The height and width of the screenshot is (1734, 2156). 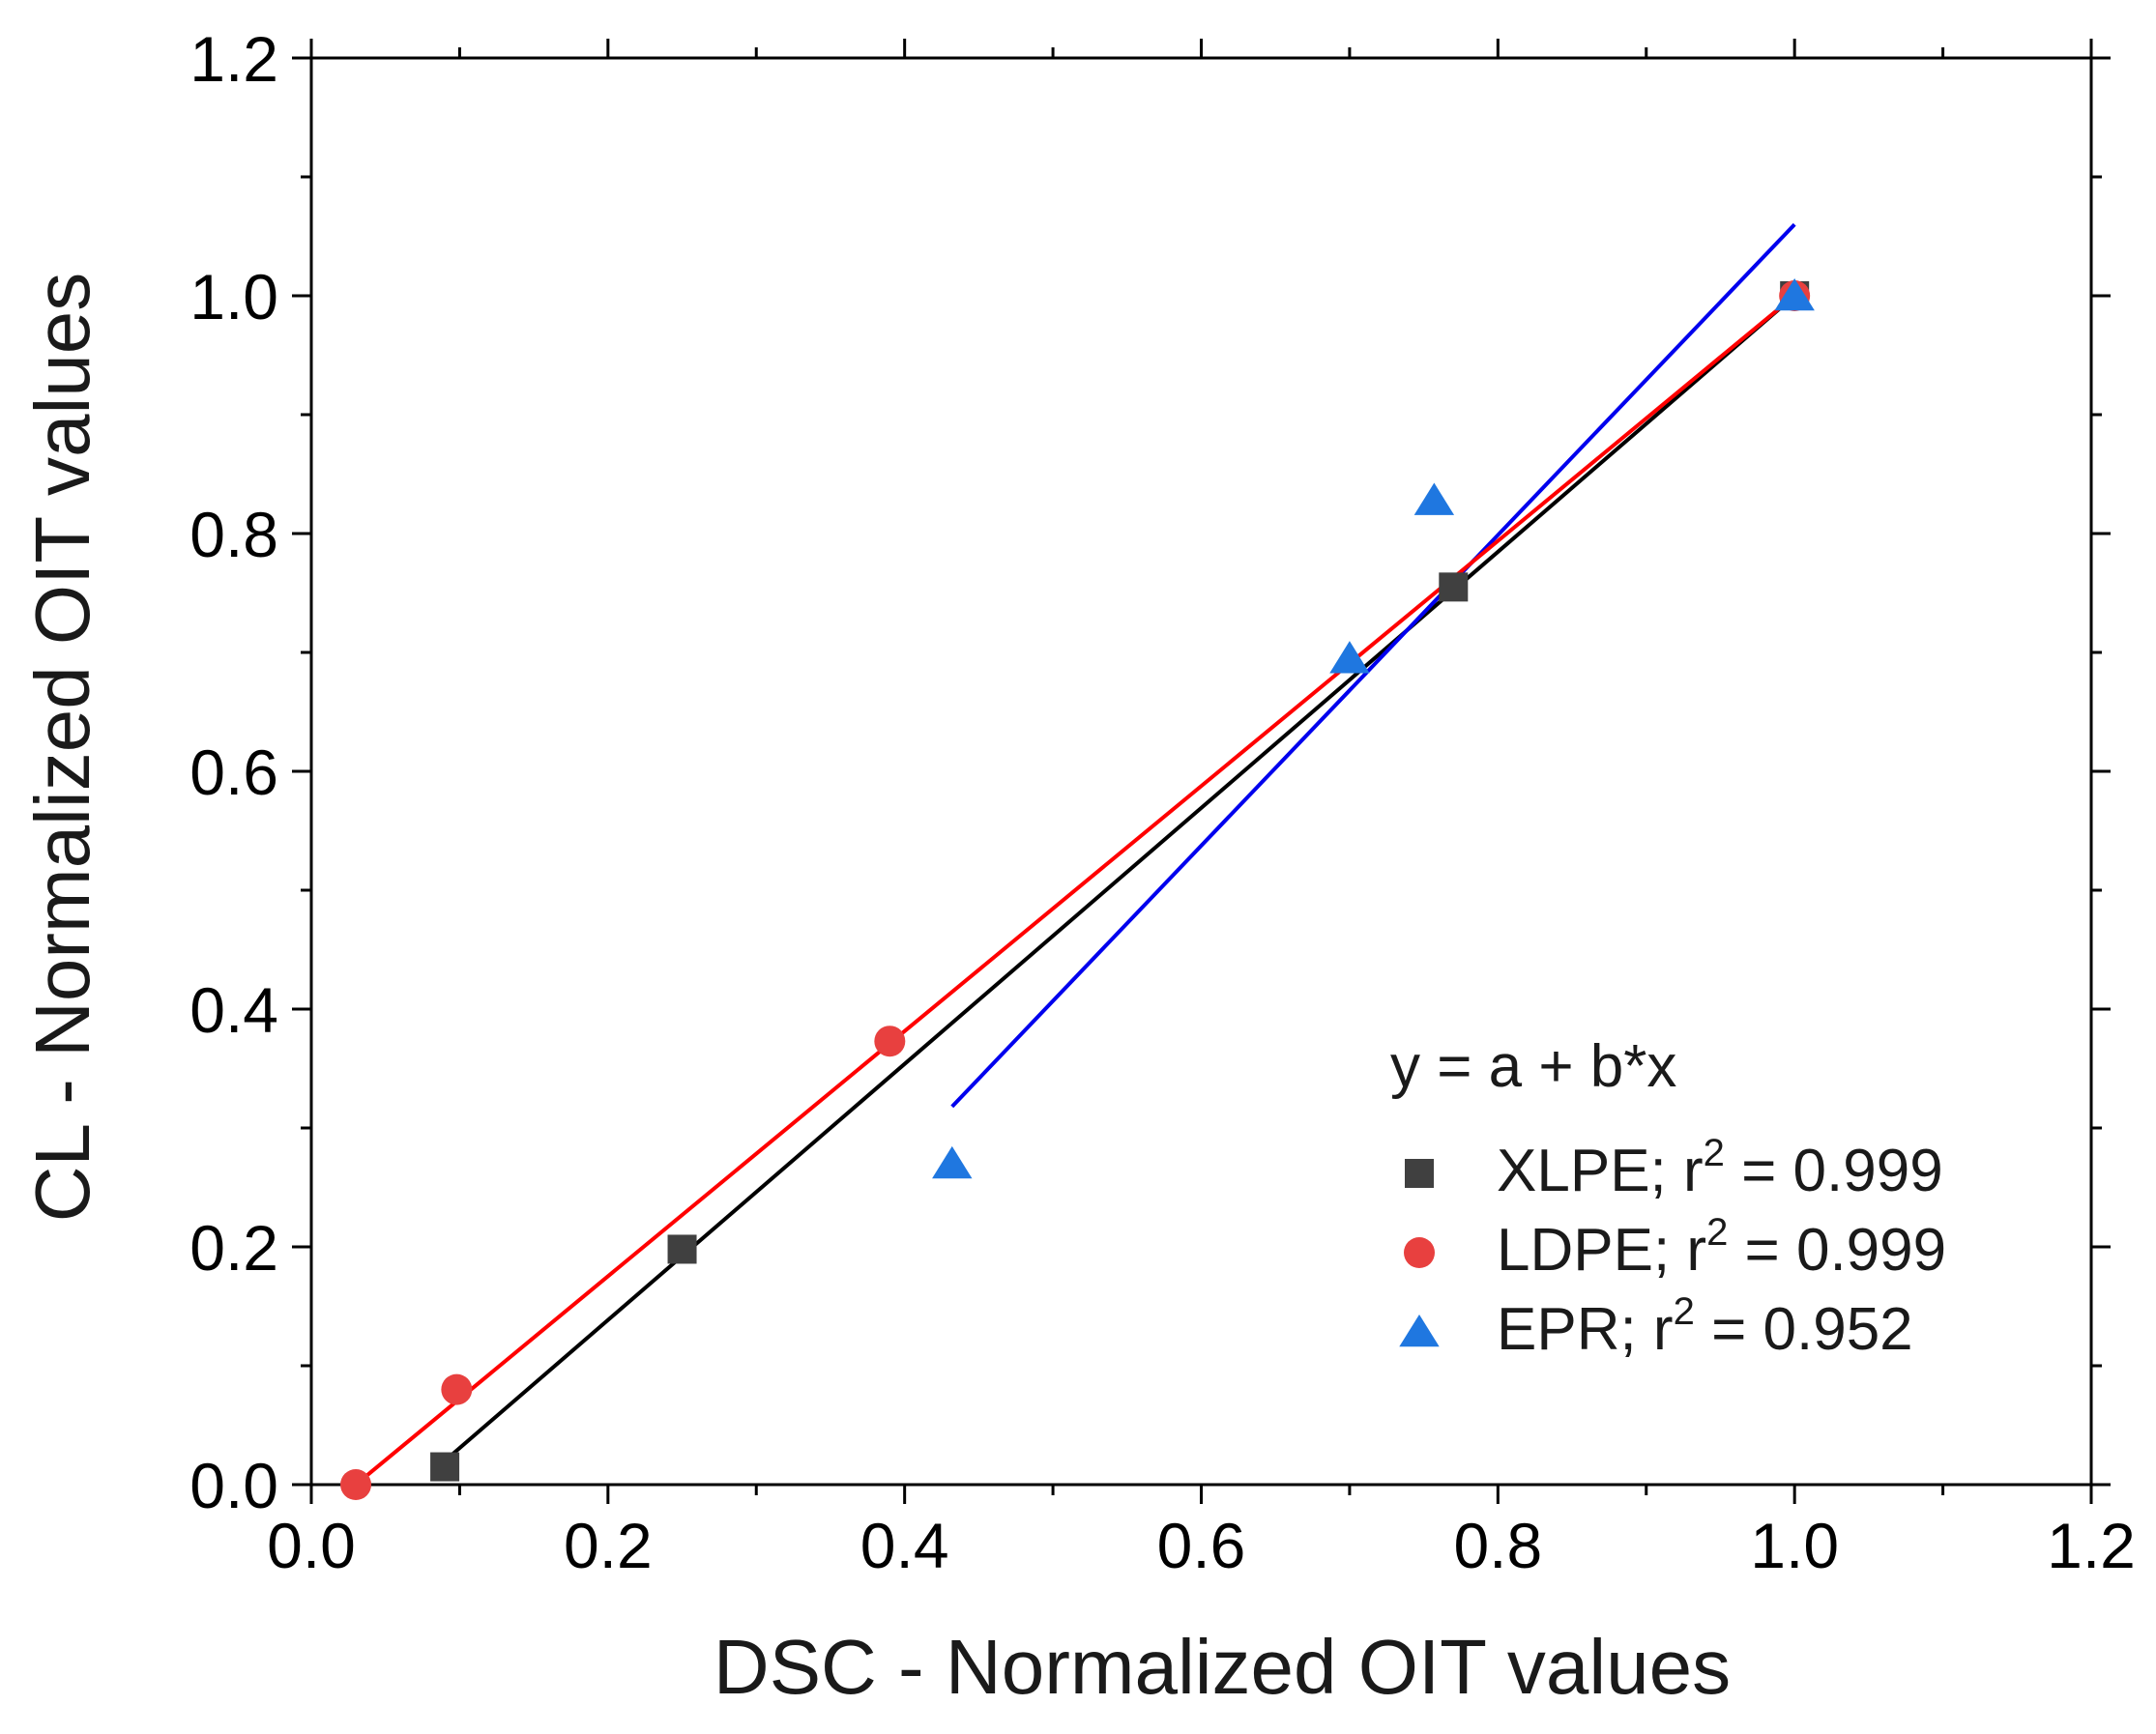 What do you see at coordinates (62, 748) in the screenshot?
I see `y-axis-title: CL - Normalized OIT values` at bounding box center [62, 748].